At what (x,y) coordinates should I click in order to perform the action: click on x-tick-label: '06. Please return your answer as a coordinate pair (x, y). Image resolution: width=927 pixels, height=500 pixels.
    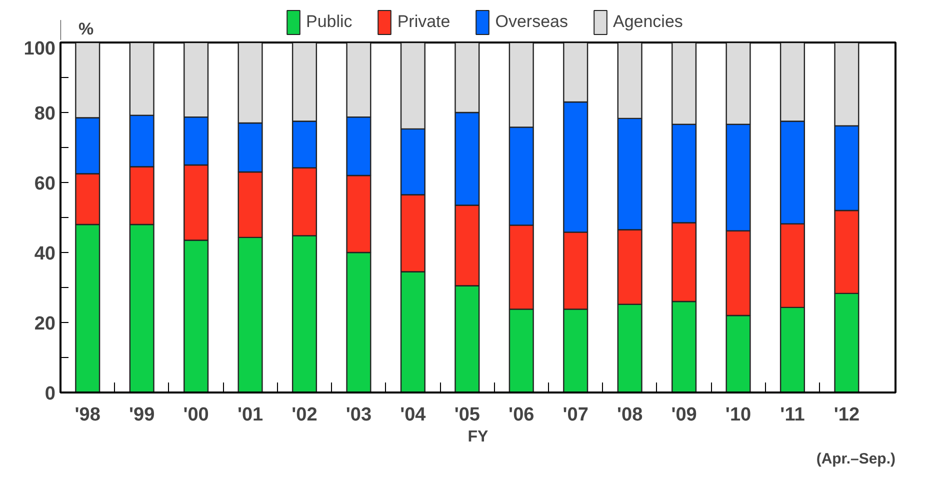
    Looking at the image, I should click on (521, 415).